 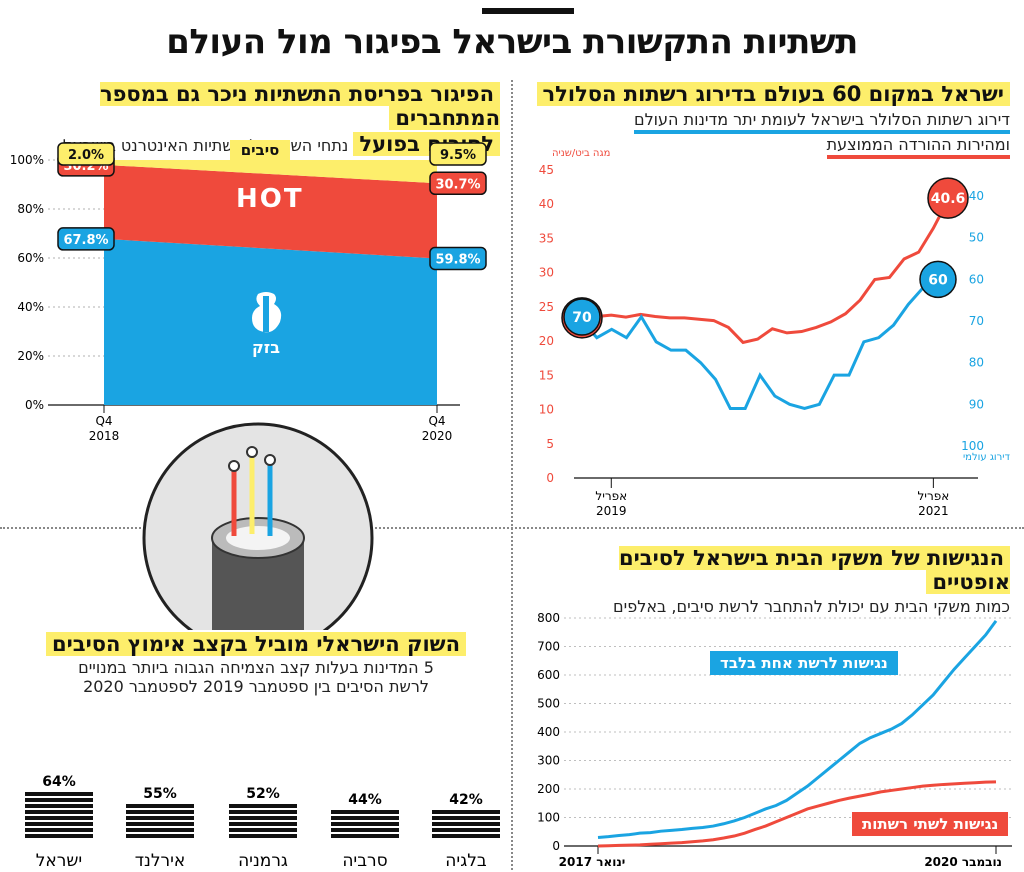 I want to click on fiber-cable-illustration, so click(x=258, y=526).